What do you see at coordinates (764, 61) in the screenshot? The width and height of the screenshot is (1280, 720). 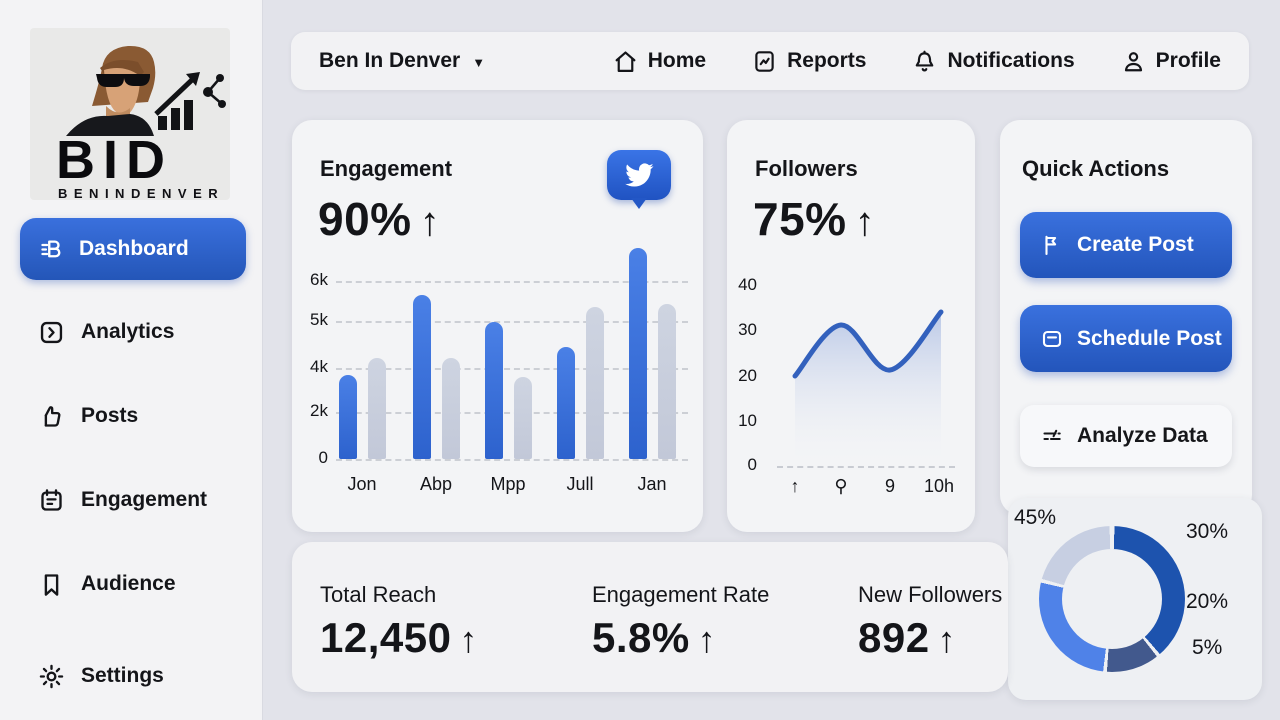 I see `reports-icon` at bounding box center [764, 61].